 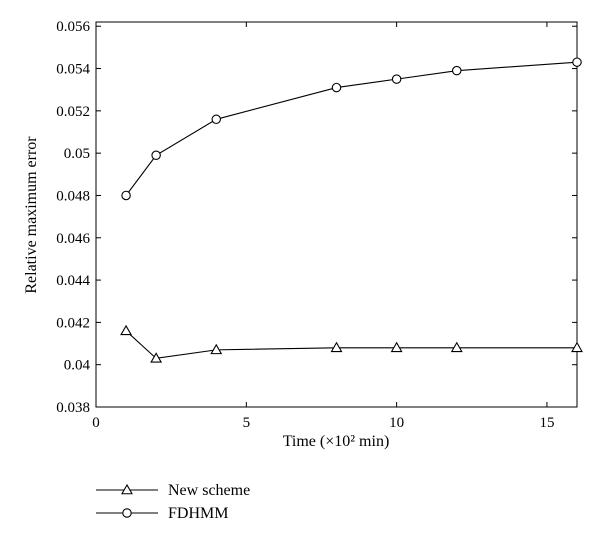 What do you see at coordinates (162, 513) in the screenshot?
I see `legend-item: FDHMM` at bounding box center [162, 513].